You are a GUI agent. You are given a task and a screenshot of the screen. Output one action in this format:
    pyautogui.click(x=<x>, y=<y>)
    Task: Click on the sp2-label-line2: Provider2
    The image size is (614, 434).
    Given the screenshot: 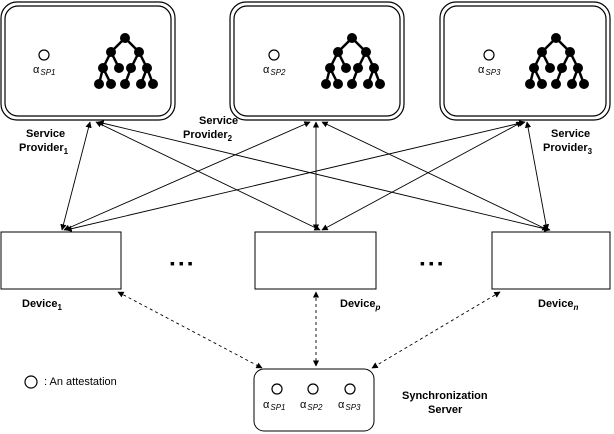 What is the action you would take?
    pyautogui.click(x=208, y=136)
    